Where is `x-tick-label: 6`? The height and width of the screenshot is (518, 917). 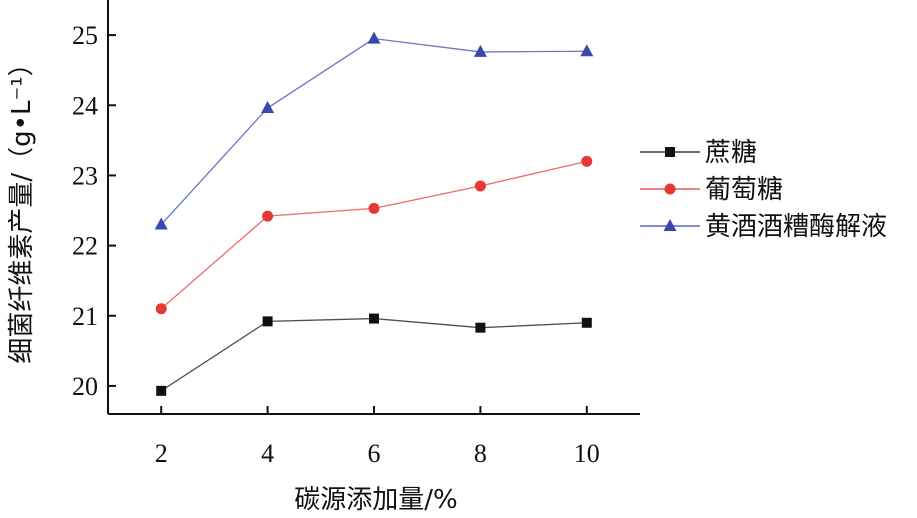 x-tick-label: 6 is located at coordinates (374, 453).